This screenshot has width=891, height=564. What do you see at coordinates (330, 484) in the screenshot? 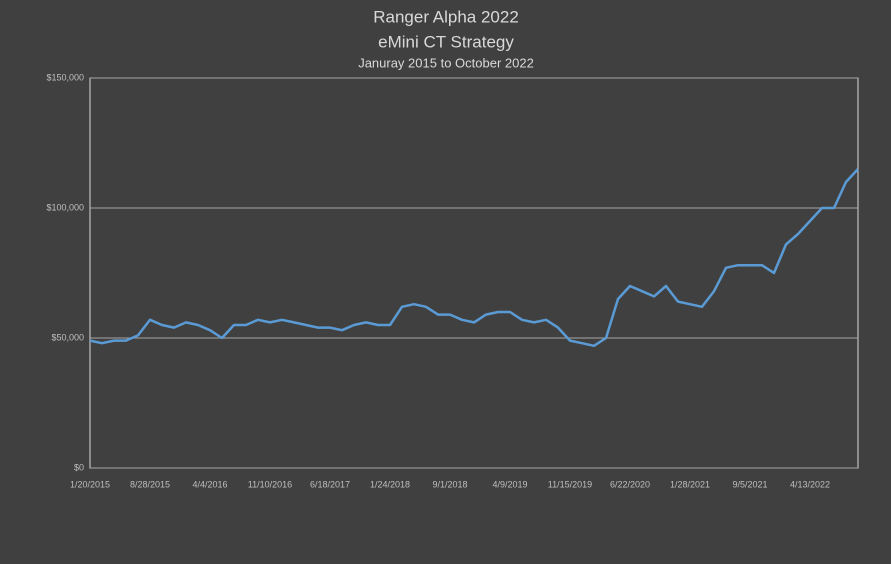
I see `x-tick-label: 6/18/2017` at bounding box center [330, 484].